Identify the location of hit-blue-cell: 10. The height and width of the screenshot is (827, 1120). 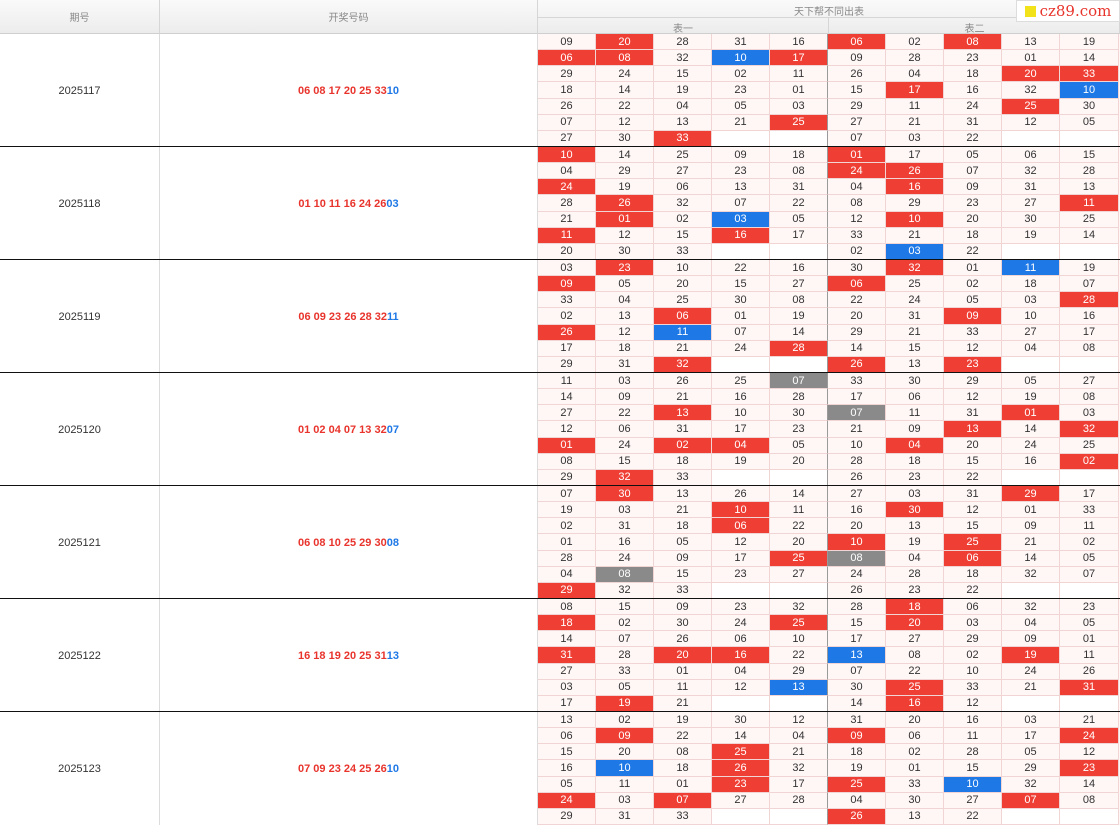
(973, 784).